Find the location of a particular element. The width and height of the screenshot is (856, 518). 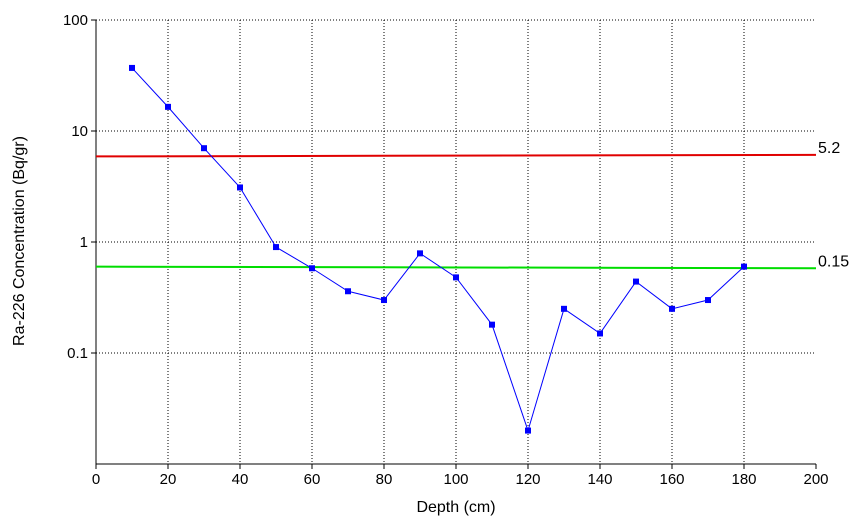

x-tick-label: 40 is located at coordinates (240, 479).